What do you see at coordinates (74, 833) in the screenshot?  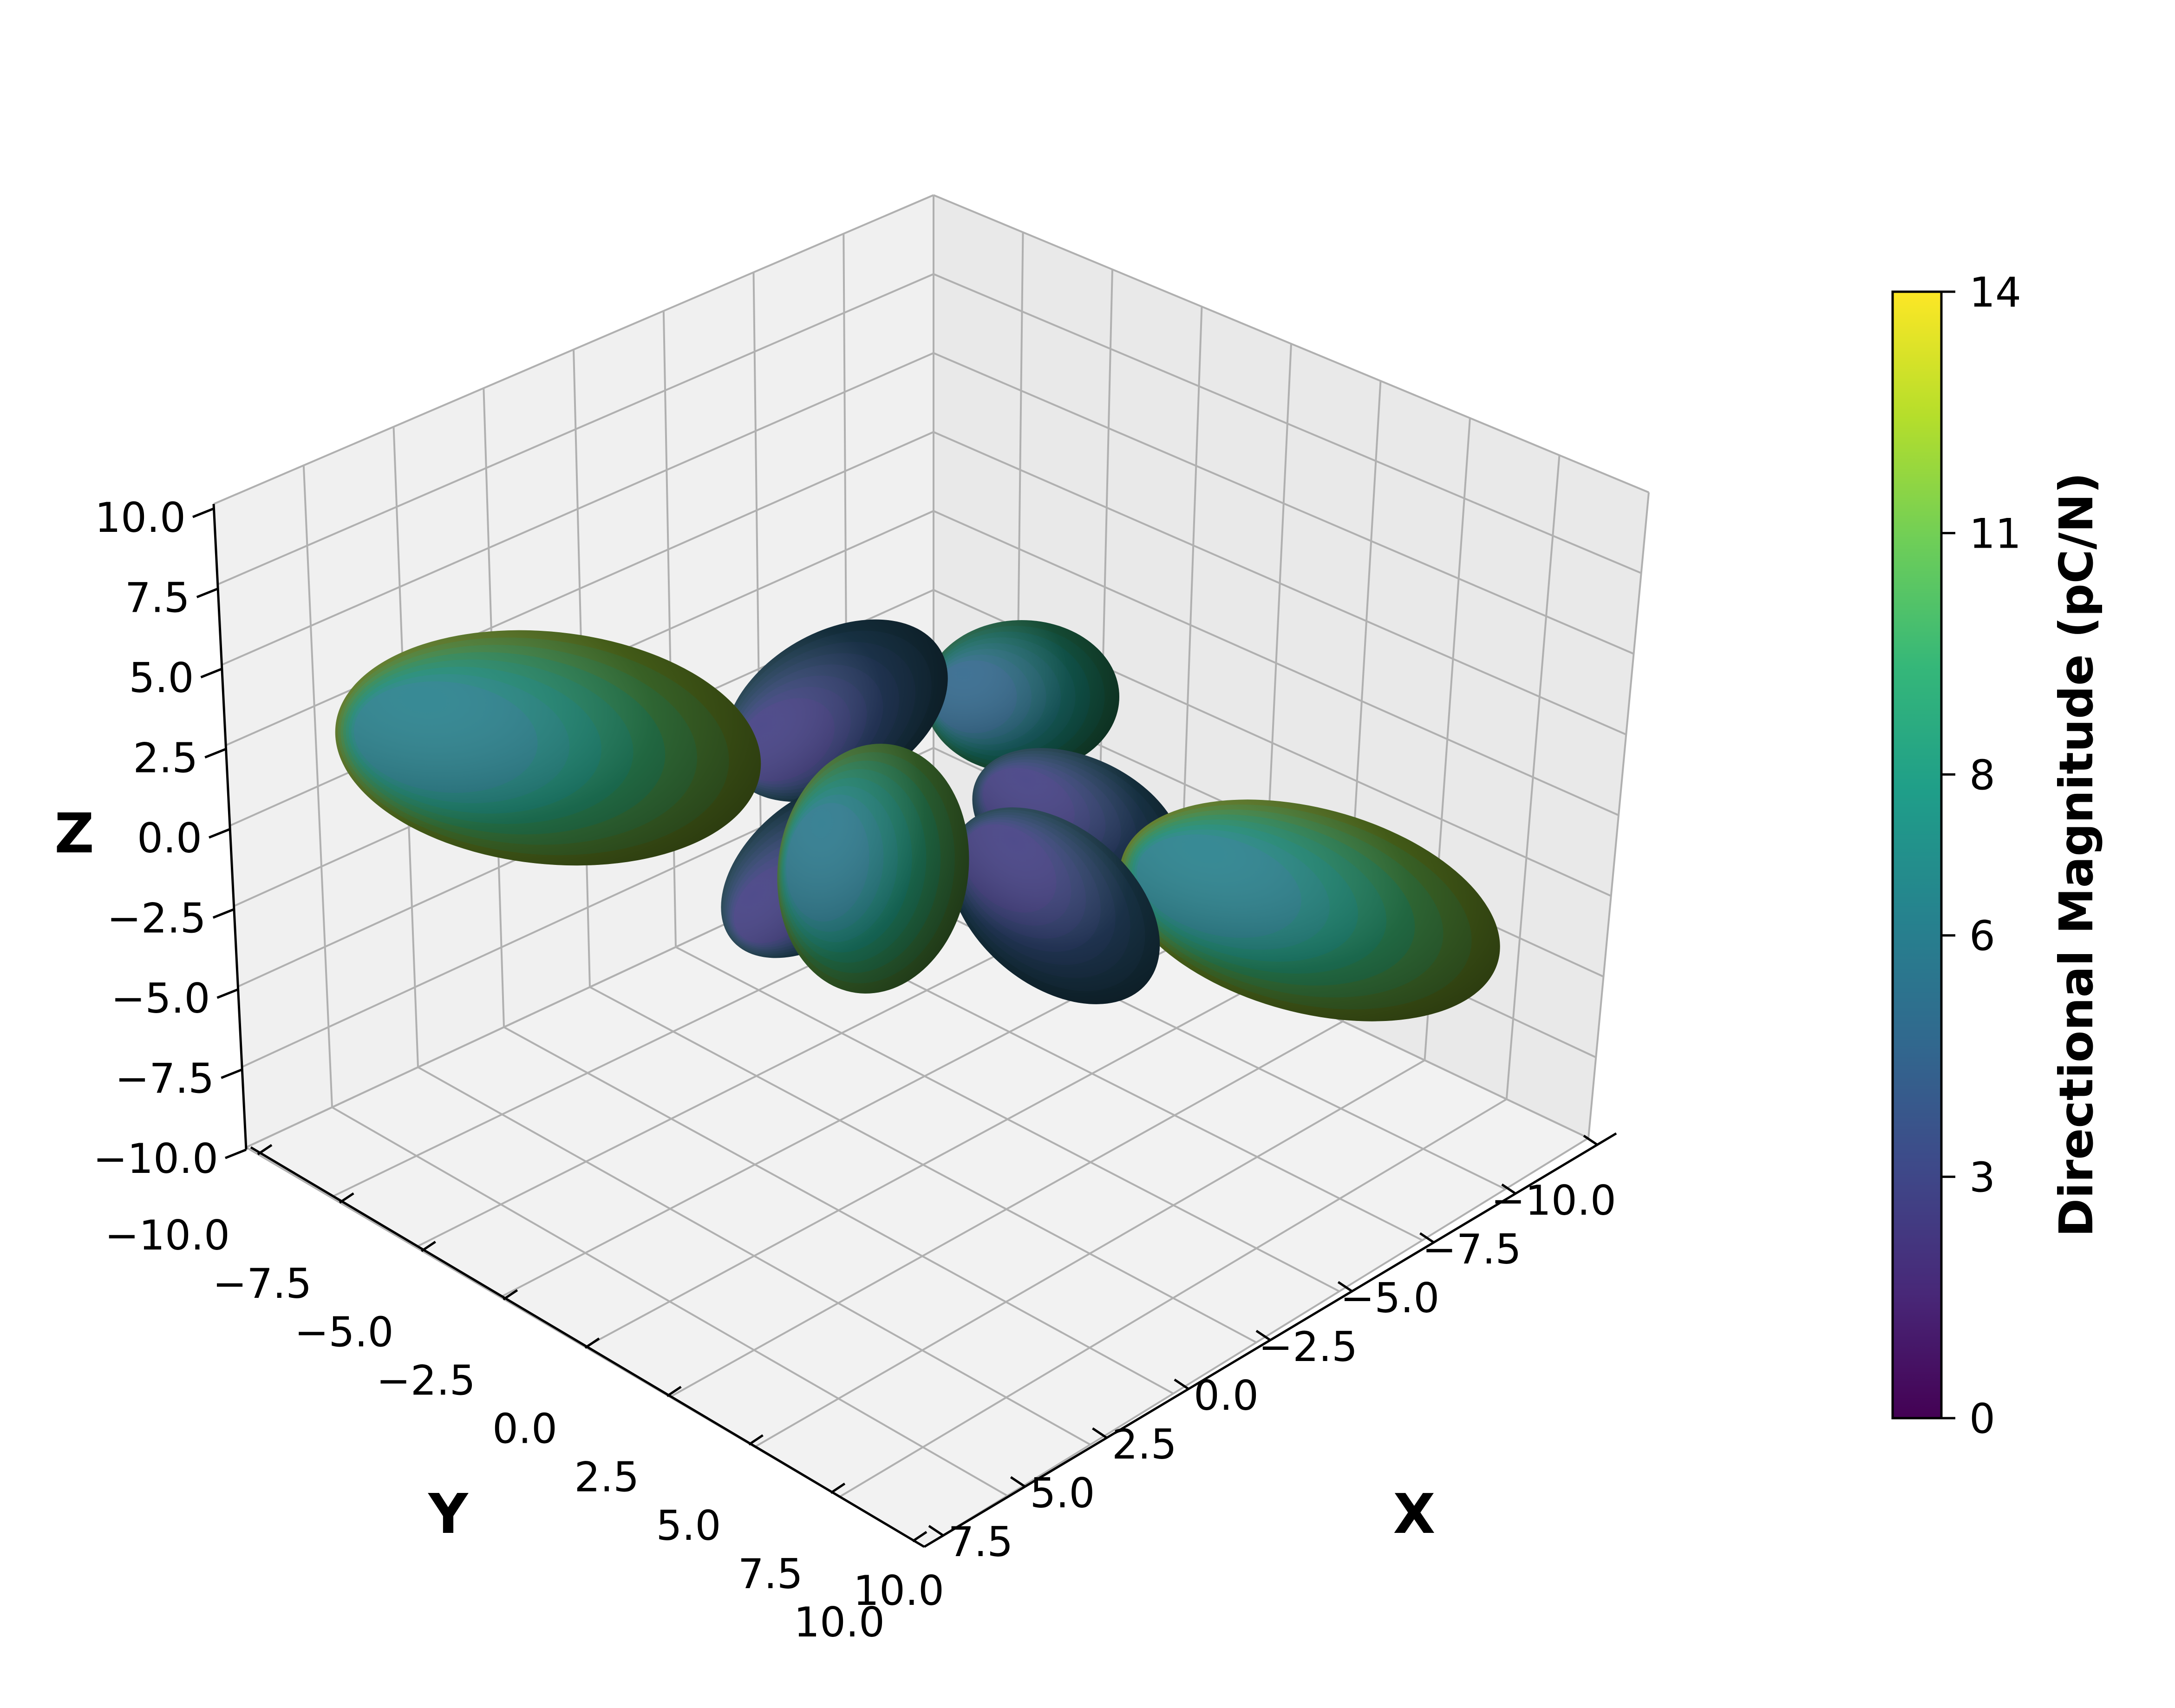 I see `z-axis-label: Z` at bounding box center [74, 833].